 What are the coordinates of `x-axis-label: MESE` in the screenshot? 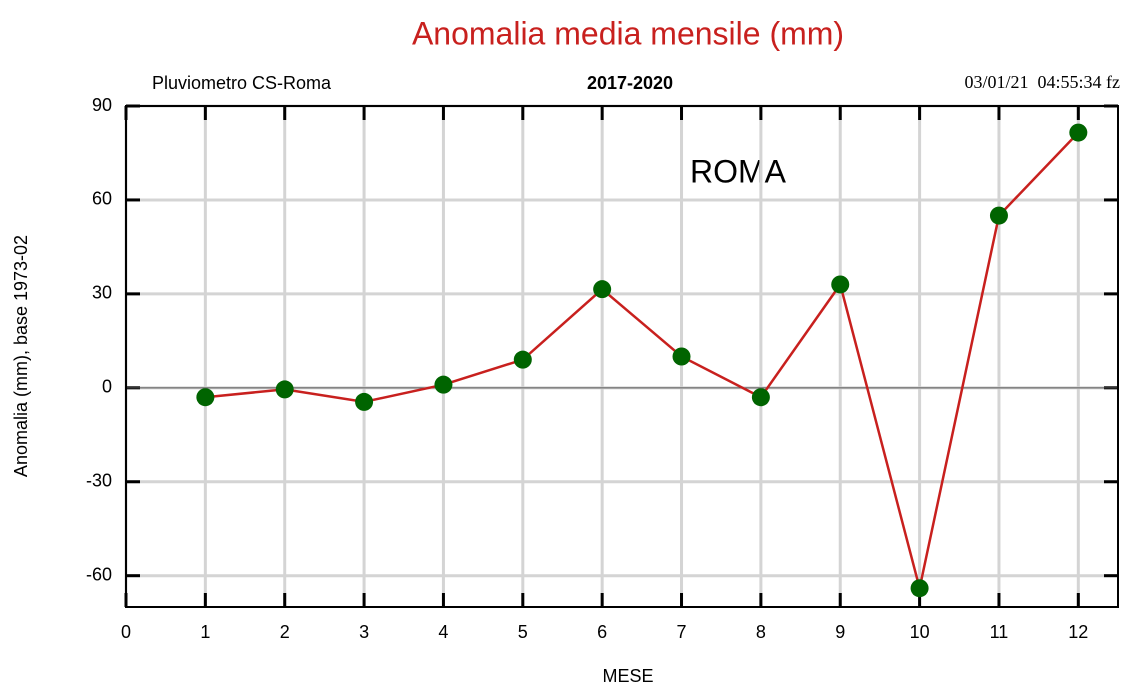 It's located at (627, 676).